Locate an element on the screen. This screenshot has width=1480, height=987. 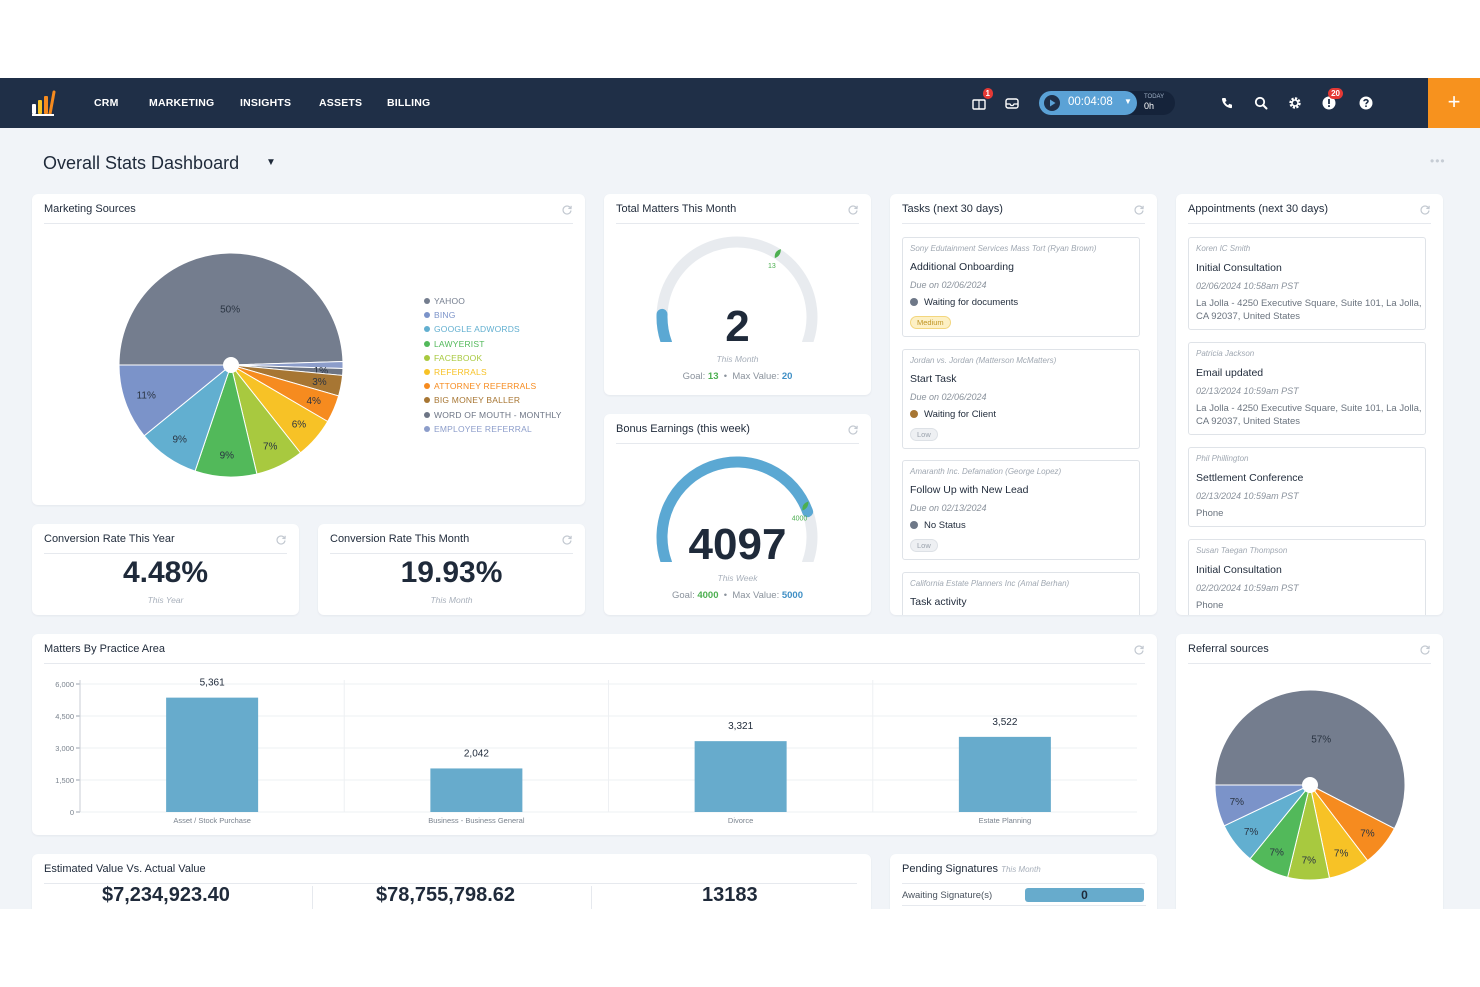
bonus-earnings-value: 4097 is located at coordinates (737, 544).